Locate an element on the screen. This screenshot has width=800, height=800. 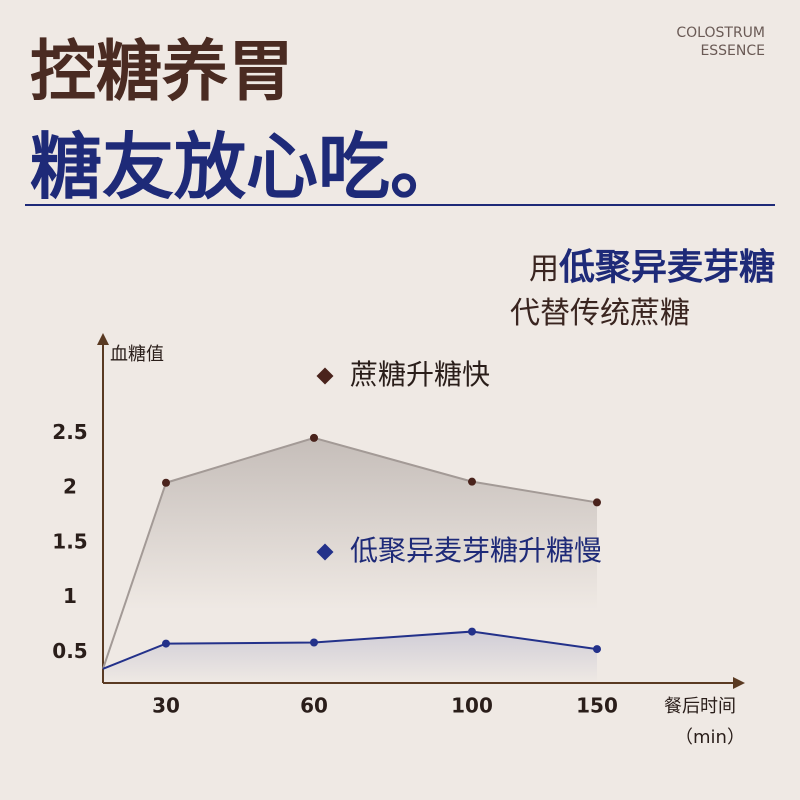
title: 控糖养胃 is located at coordinates (162, 71).